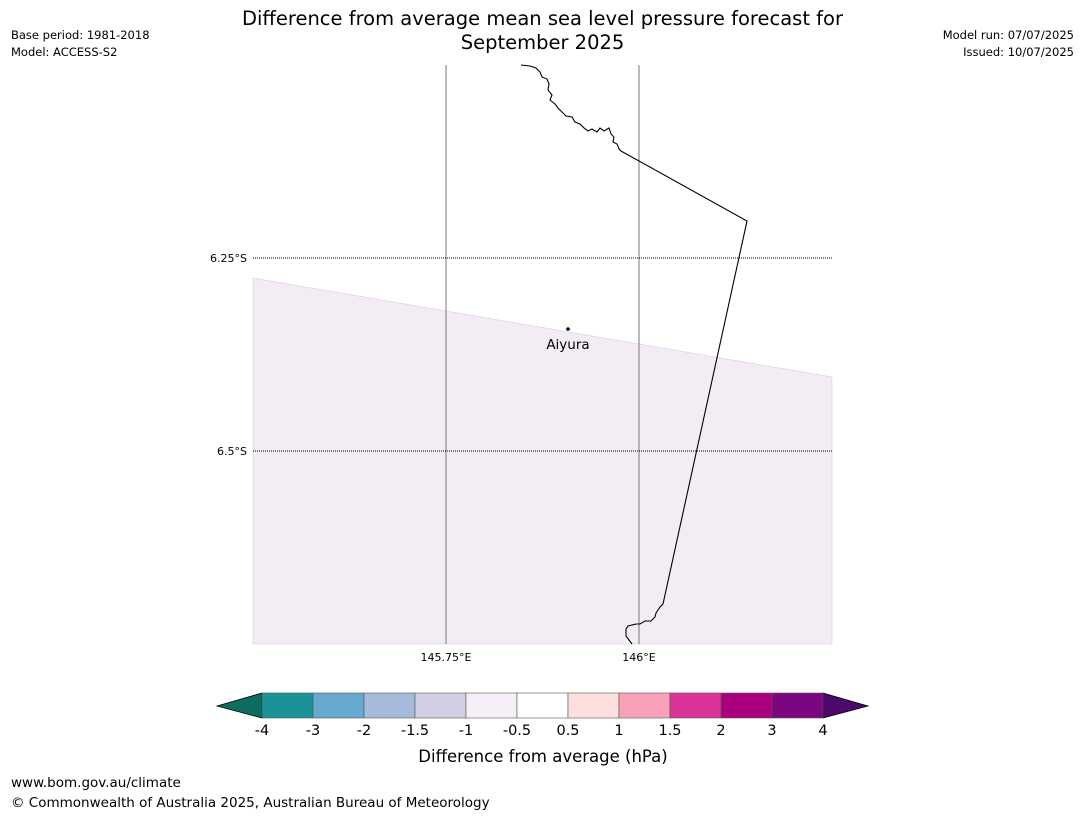 The height and width of the screenshot is (816, 1085). What do you see at coordinates (446, 657) in the screenshot?
I see `lon-label-145-75: 145.75°E` at bounding box center [446, 657].